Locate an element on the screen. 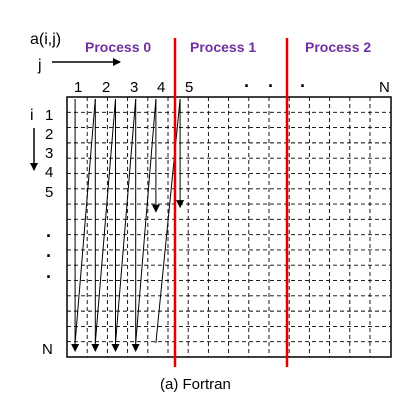  array-label: a(i,j) is located at coordinates (45, 39).